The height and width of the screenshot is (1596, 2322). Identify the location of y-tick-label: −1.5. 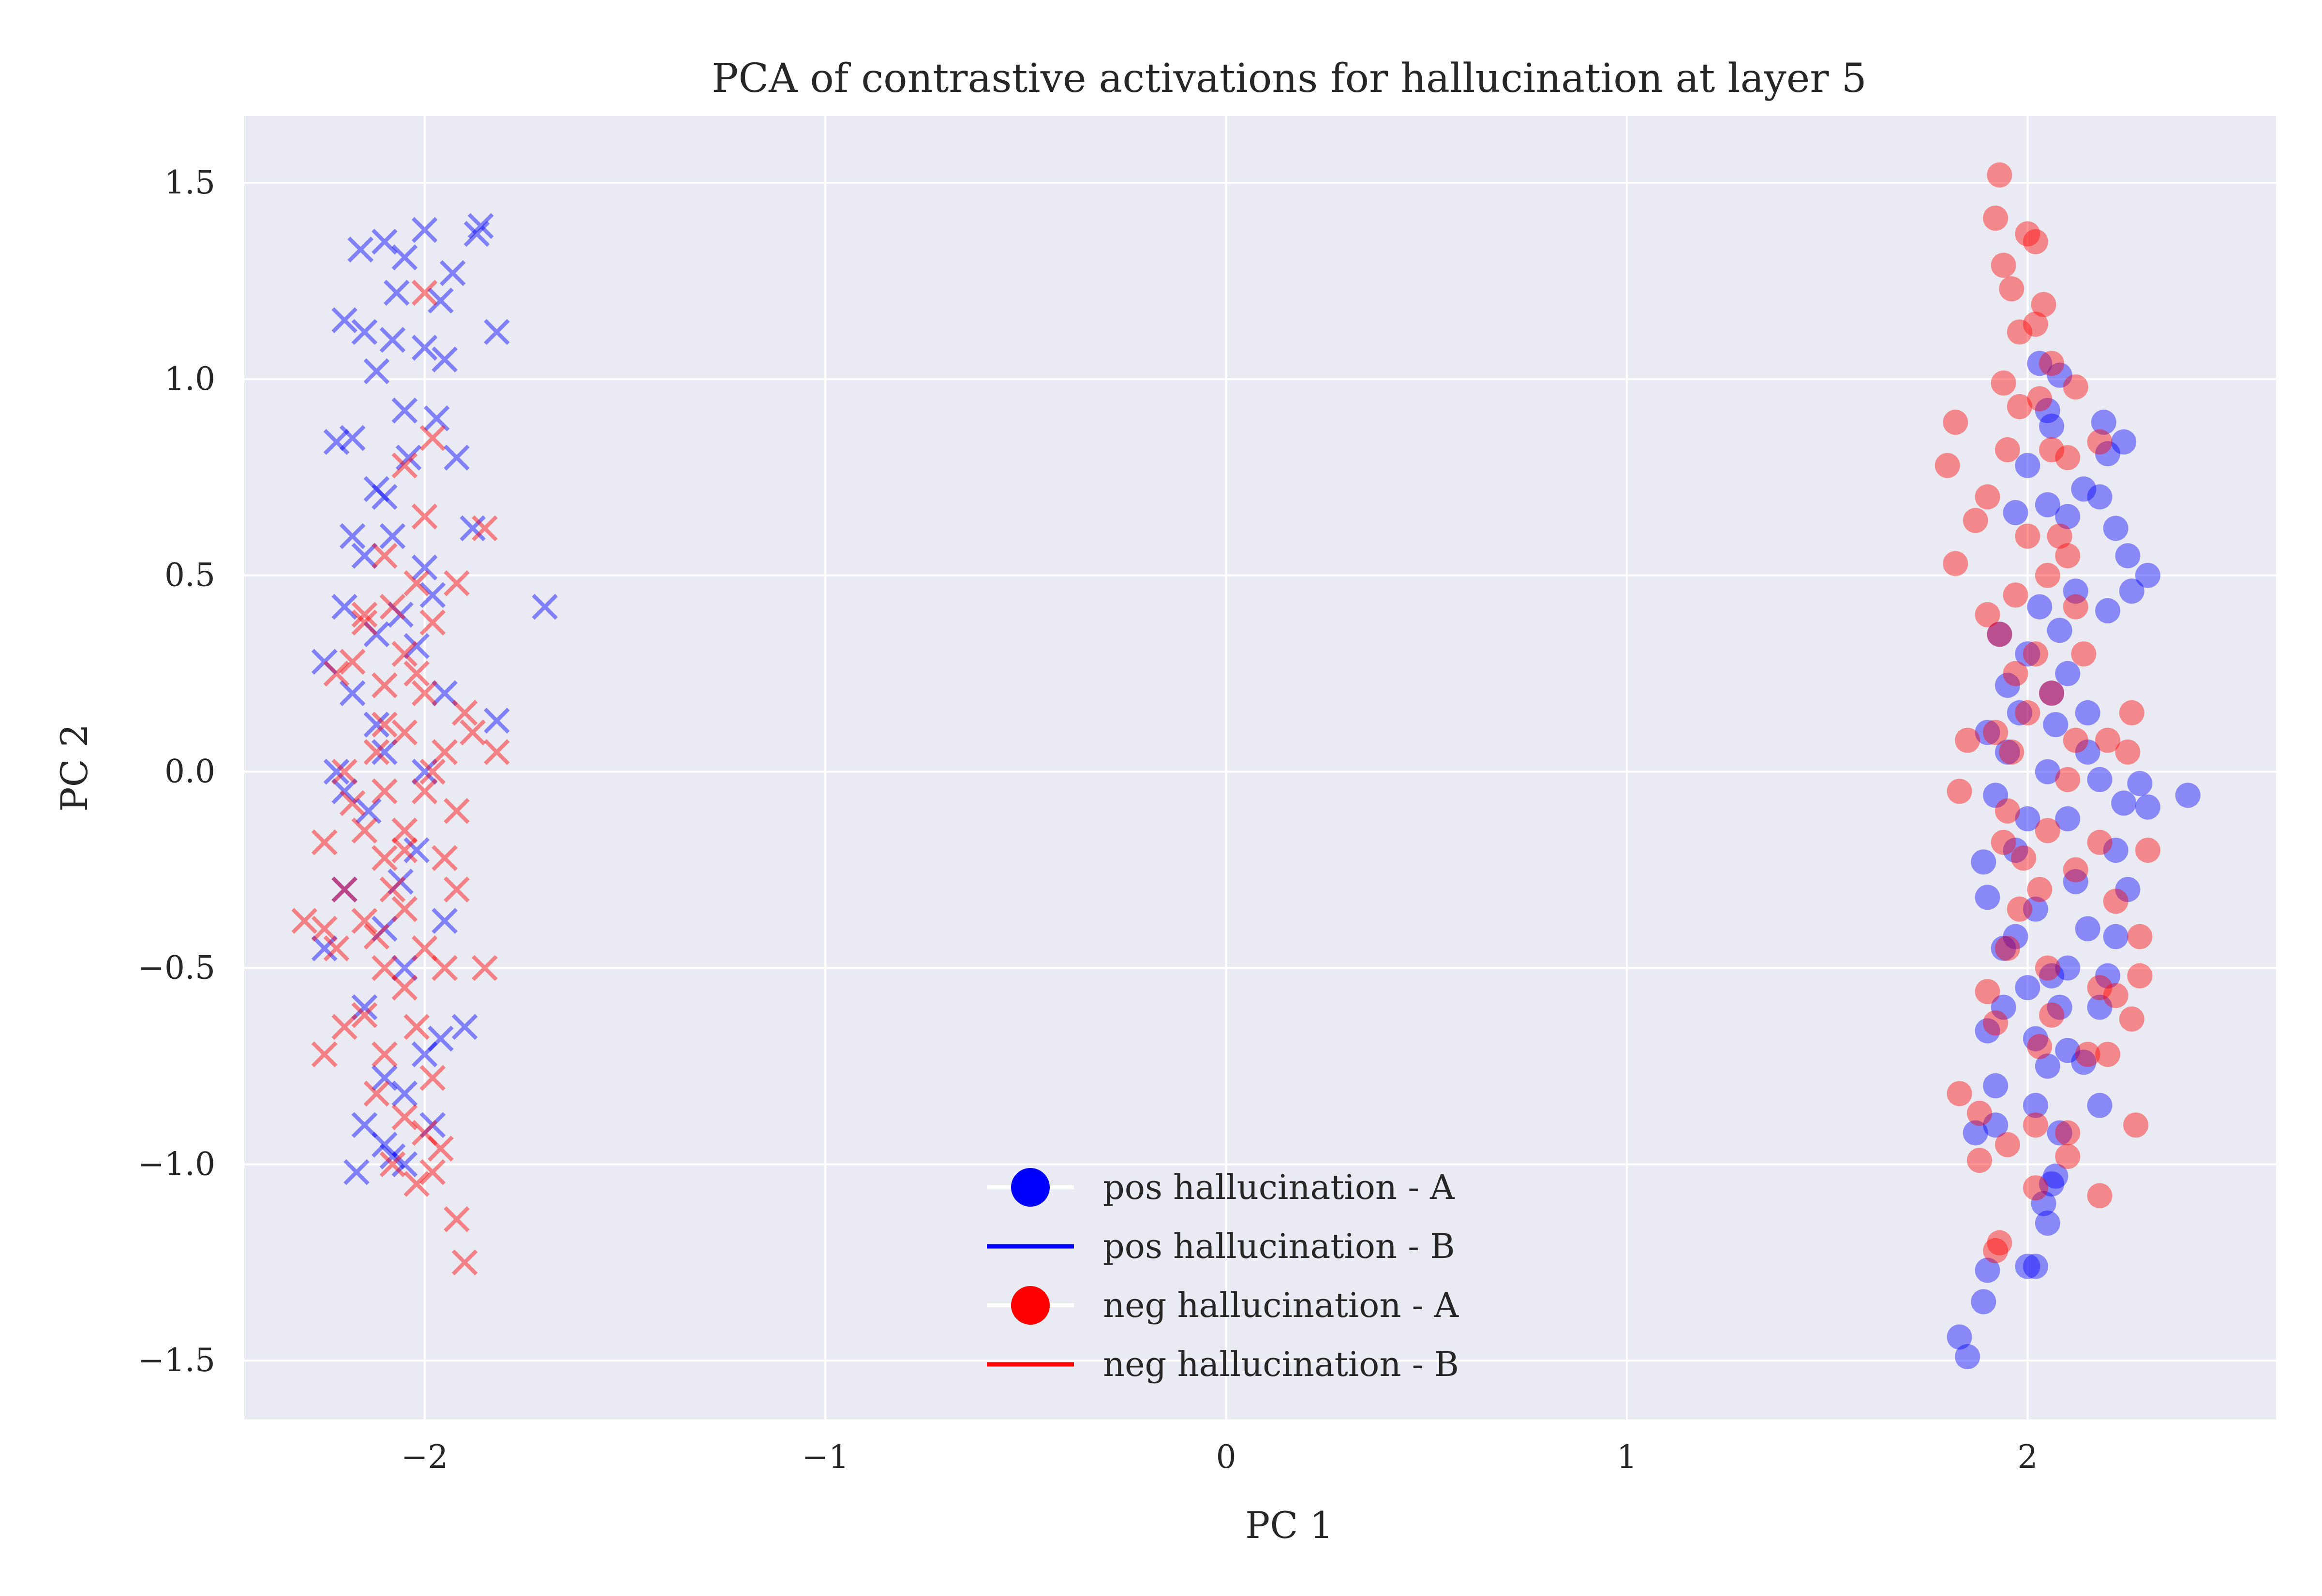
(176, 1360).